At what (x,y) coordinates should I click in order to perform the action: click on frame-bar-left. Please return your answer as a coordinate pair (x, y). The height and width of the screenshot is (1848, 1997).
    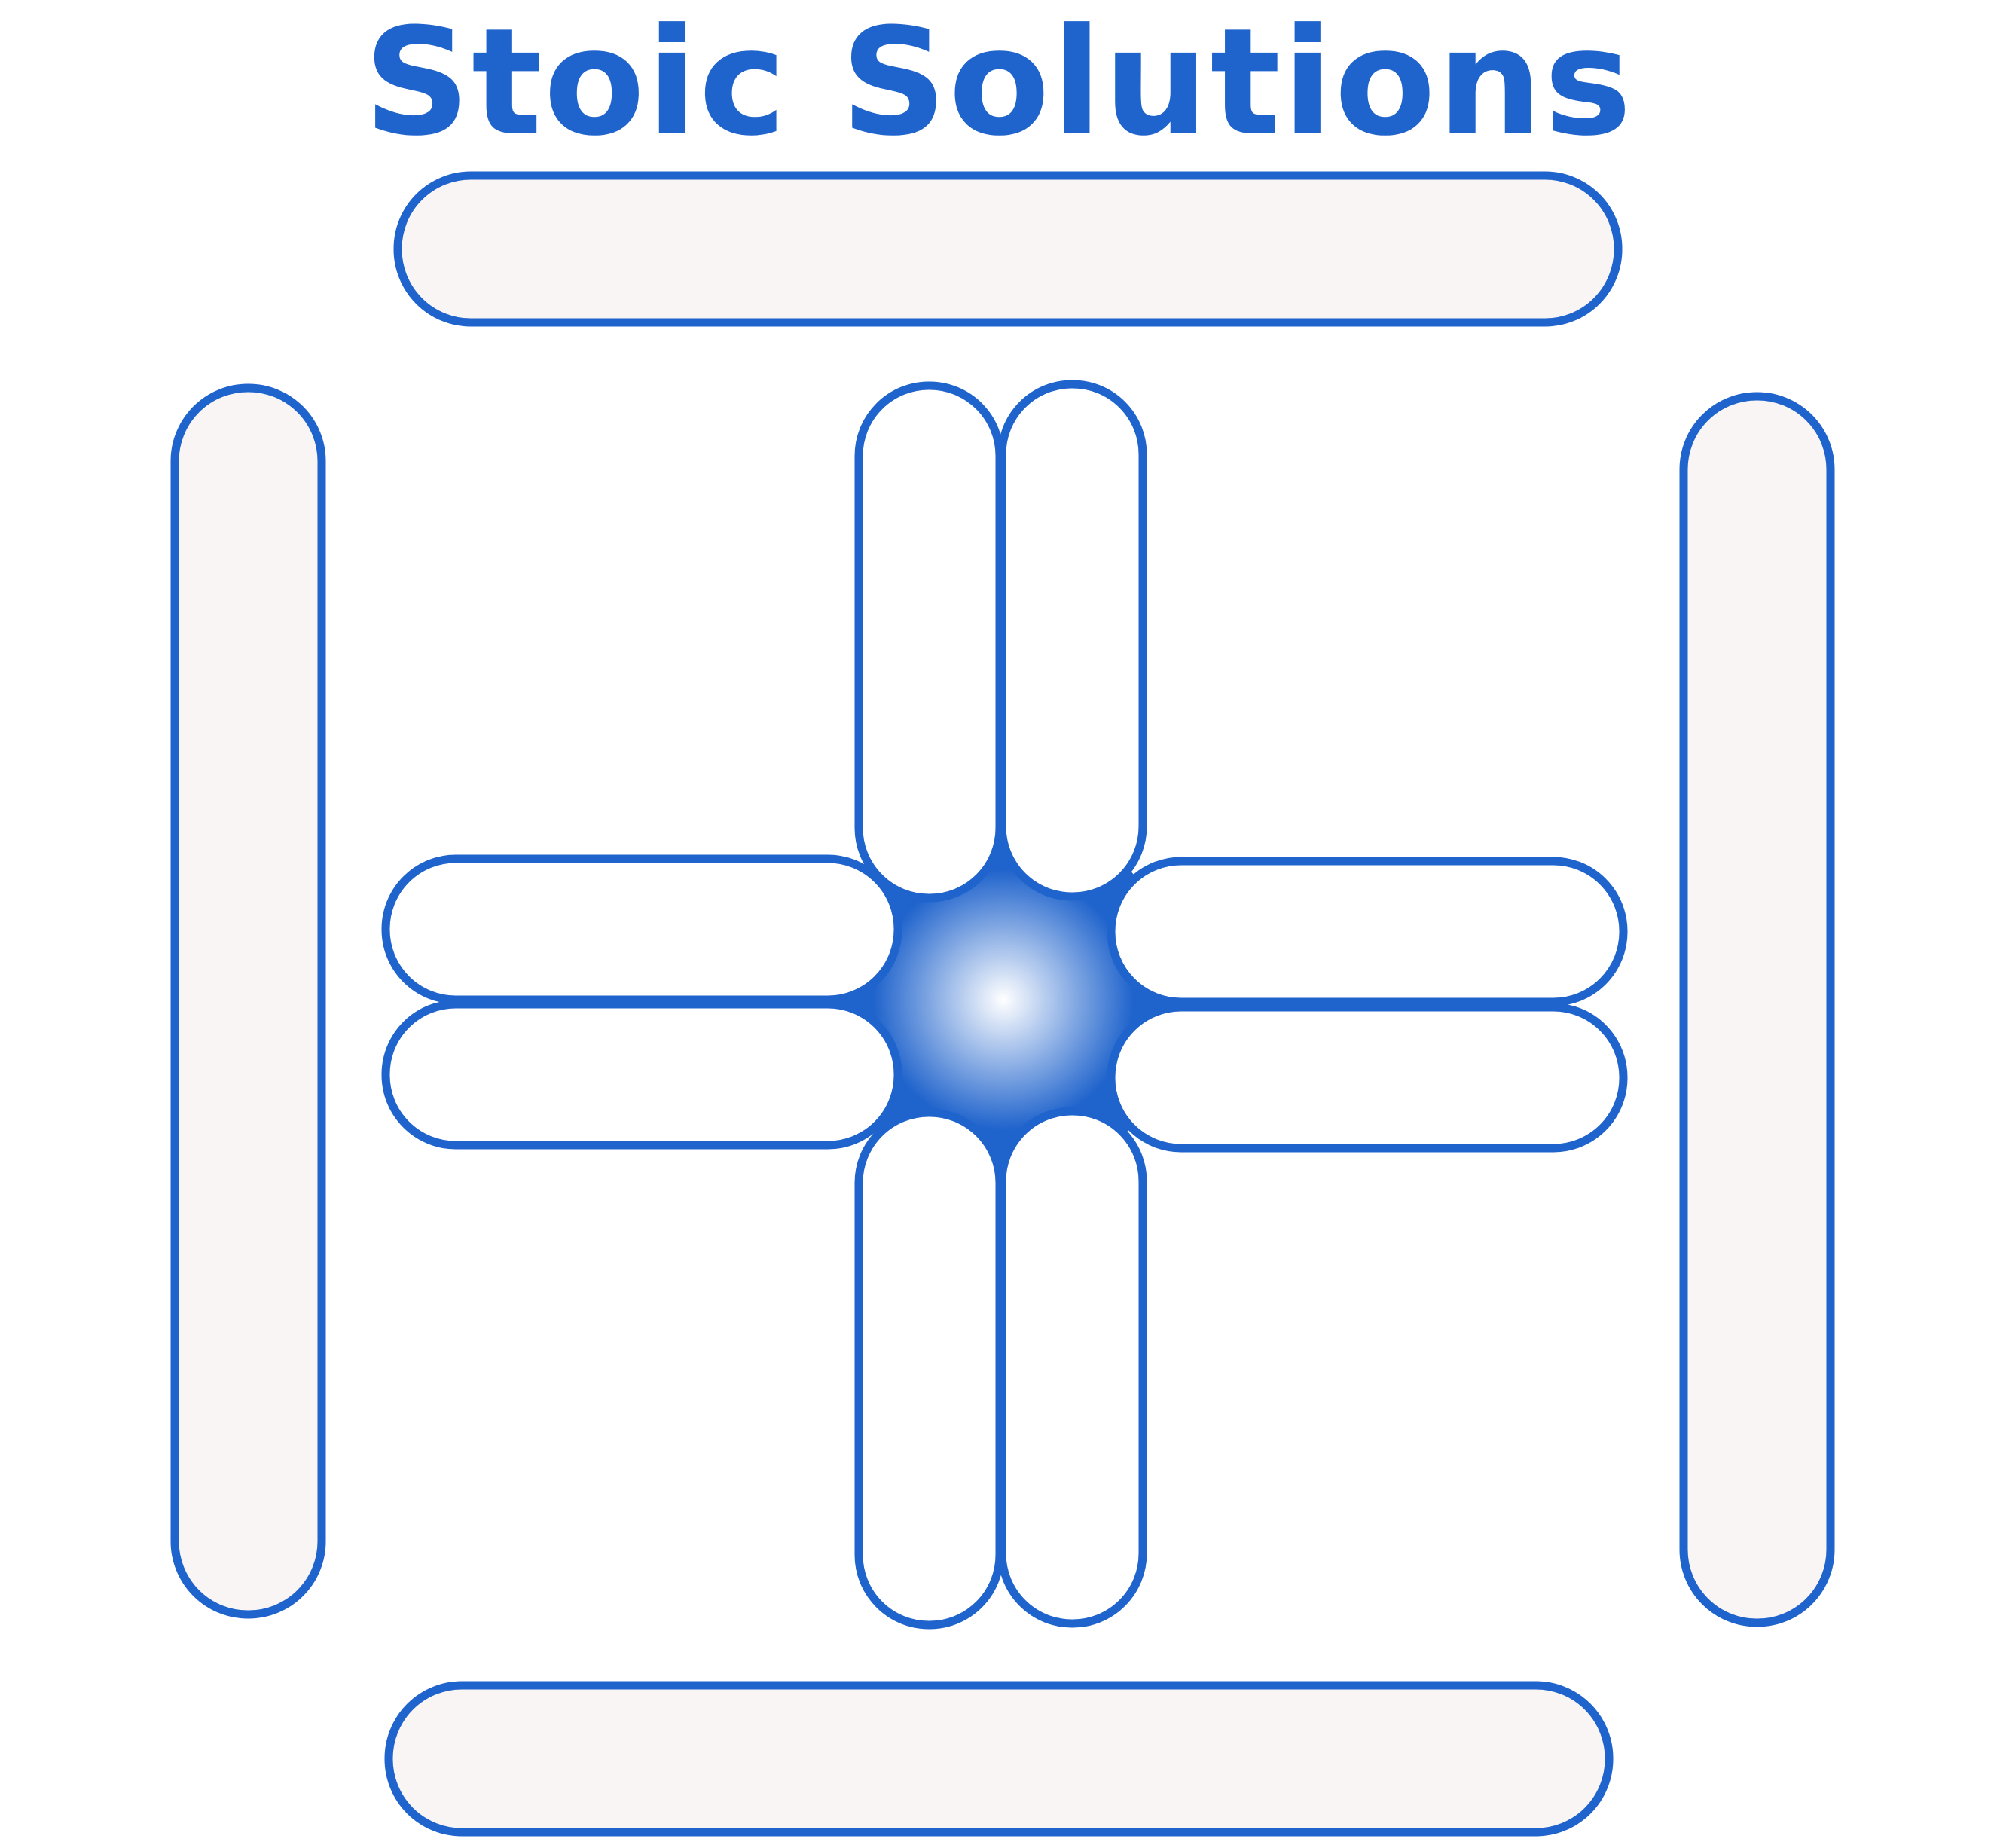
    Looking at the image, I should click on (248, 1001).